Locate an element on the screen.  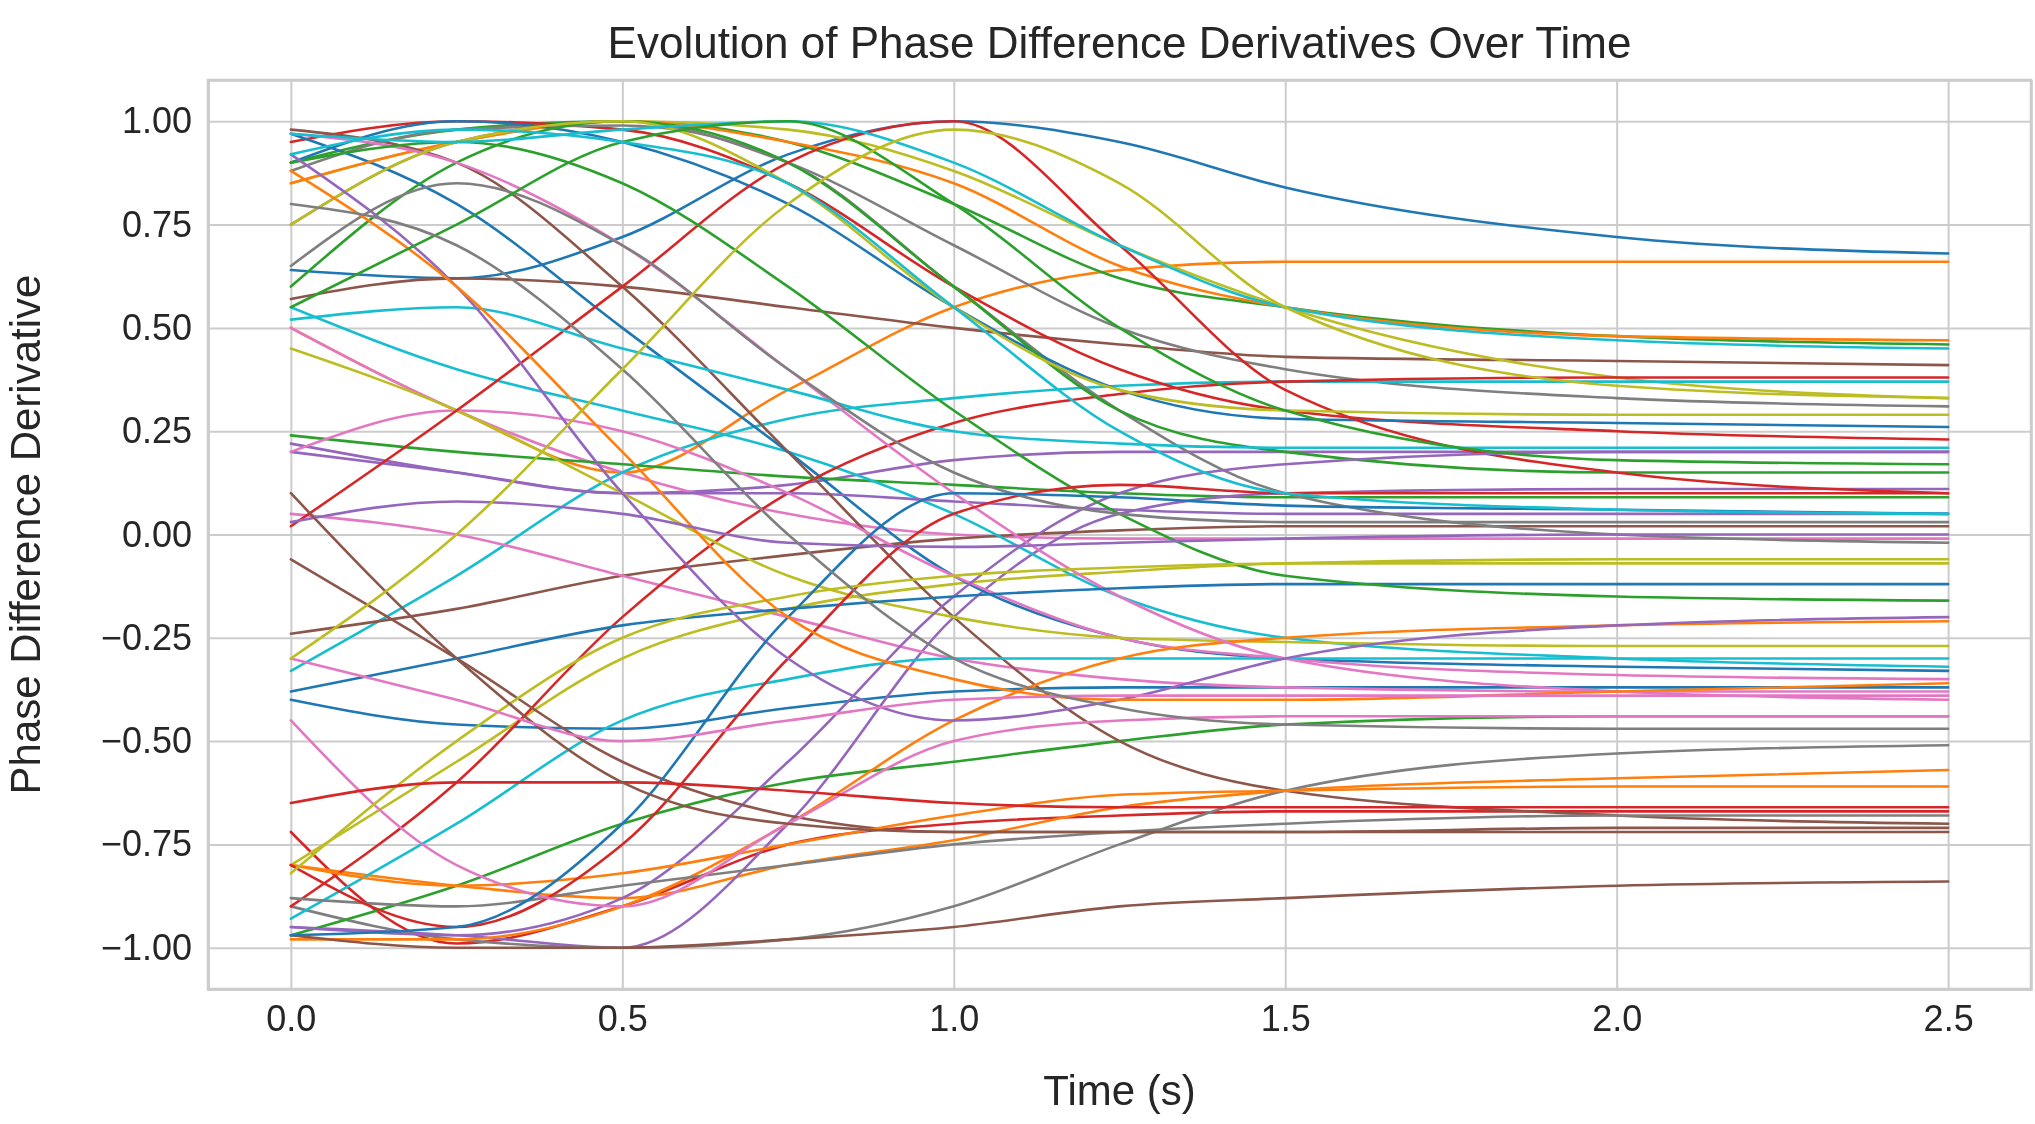
y-tick-label: 0.50 is located at coordinates (156, 327).